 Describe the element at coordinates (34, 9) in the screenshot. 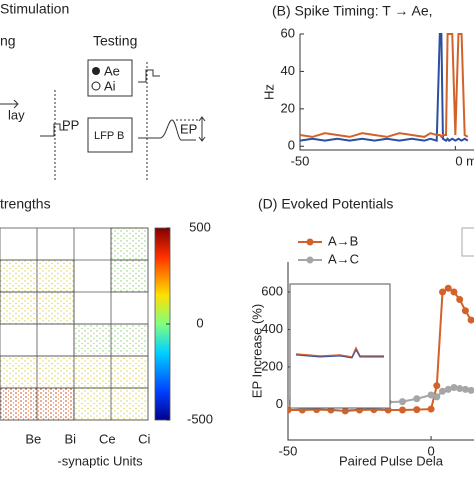

I see `panel-a-title: Stimulation` at that location.